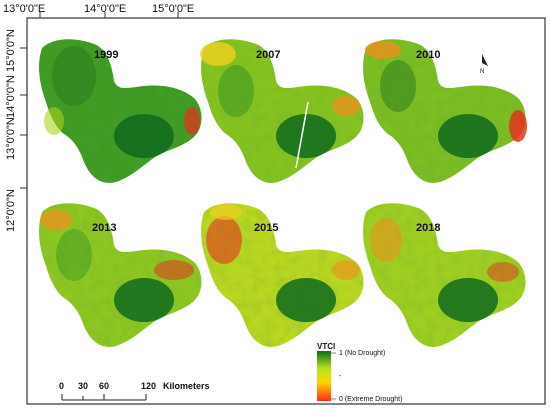 The height and width of the screenshot is (413, 550). I want to click on panel-2007: 2007, so click(282, 111).